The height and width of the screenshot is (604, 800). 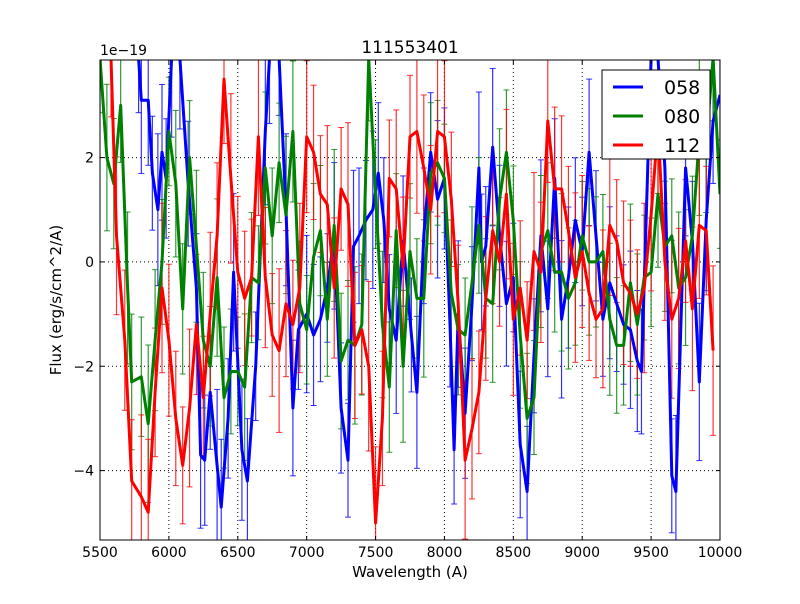 What do you see at coordinates (682, 117) in the screenshot?
I see `legend-label-080: 080` at bounding box center [682, 117].